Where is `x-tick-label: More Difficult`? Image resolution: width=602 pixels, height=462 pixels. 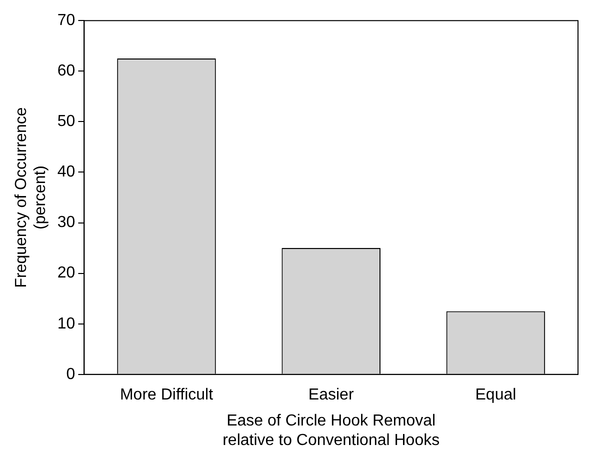 x-tick-label: More Difficult is located at coordinates (167, 395).